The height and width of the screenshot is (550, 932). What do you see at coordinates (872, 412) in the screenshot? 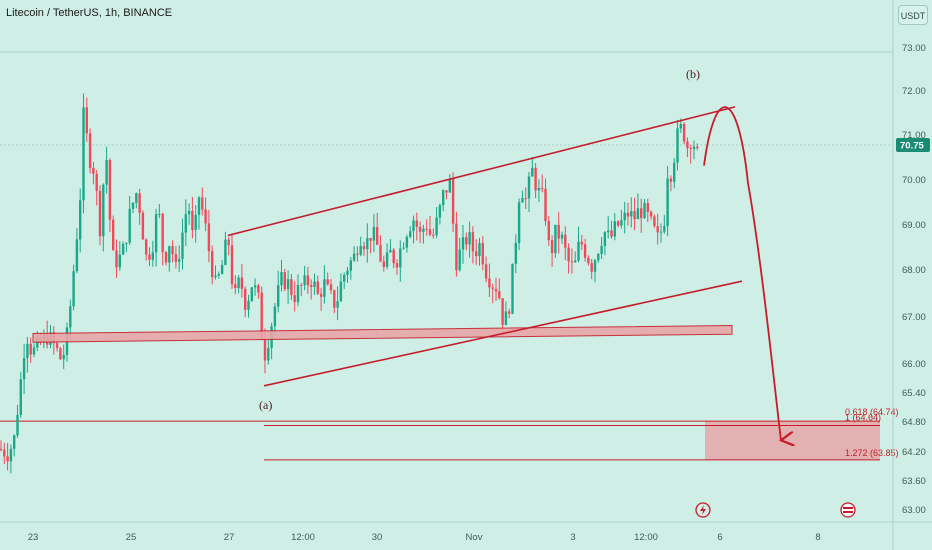
I see `fib-label-0618: 0.618 (64.74)` at bounding box center [872, 412].